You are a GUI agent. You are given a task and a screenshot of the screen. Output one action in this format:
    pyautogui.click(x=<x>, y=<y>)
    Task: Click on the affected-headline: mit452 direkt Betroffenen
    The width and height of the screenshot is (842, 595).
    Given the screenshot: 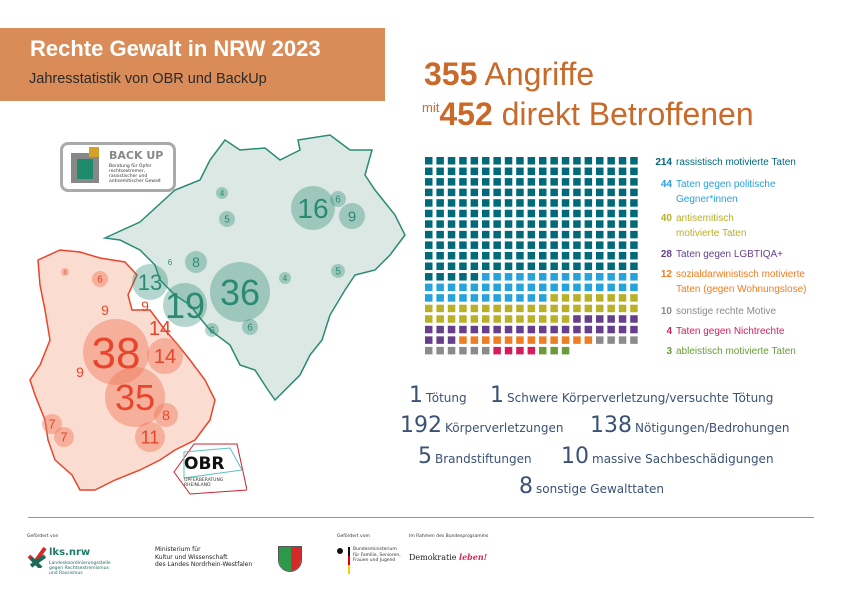 What is the action you would take?
    pyautogui.click(x=588, y=114)
    